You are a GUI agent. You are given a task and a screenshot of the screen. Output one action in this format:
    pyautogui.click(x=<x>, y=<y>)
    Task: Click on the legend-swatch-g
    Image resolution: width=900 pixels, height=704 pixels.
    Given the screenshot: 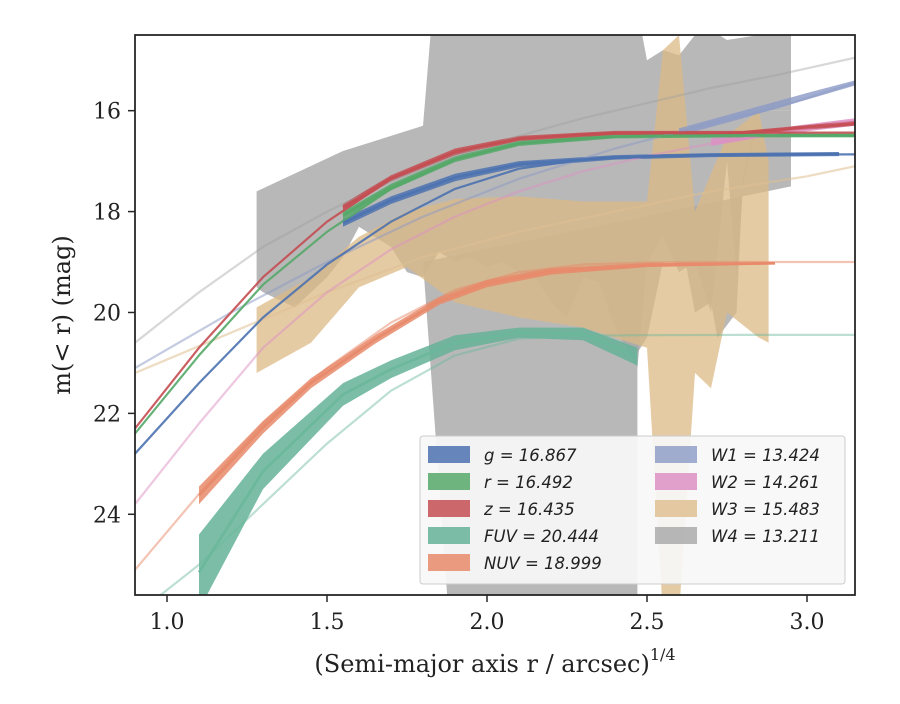 What is the action you would take?
    pyautogui.click(x=449, y=454)
    